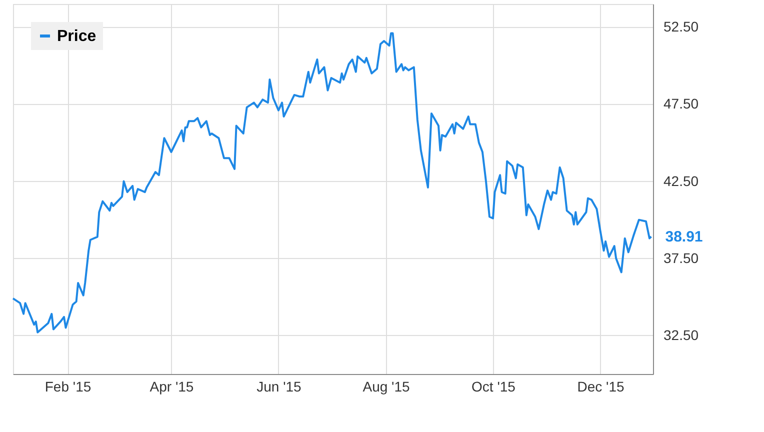 This screenshot has height=432, width=764. I want to click on y-tick-label: 37.50, so click(681, 258).